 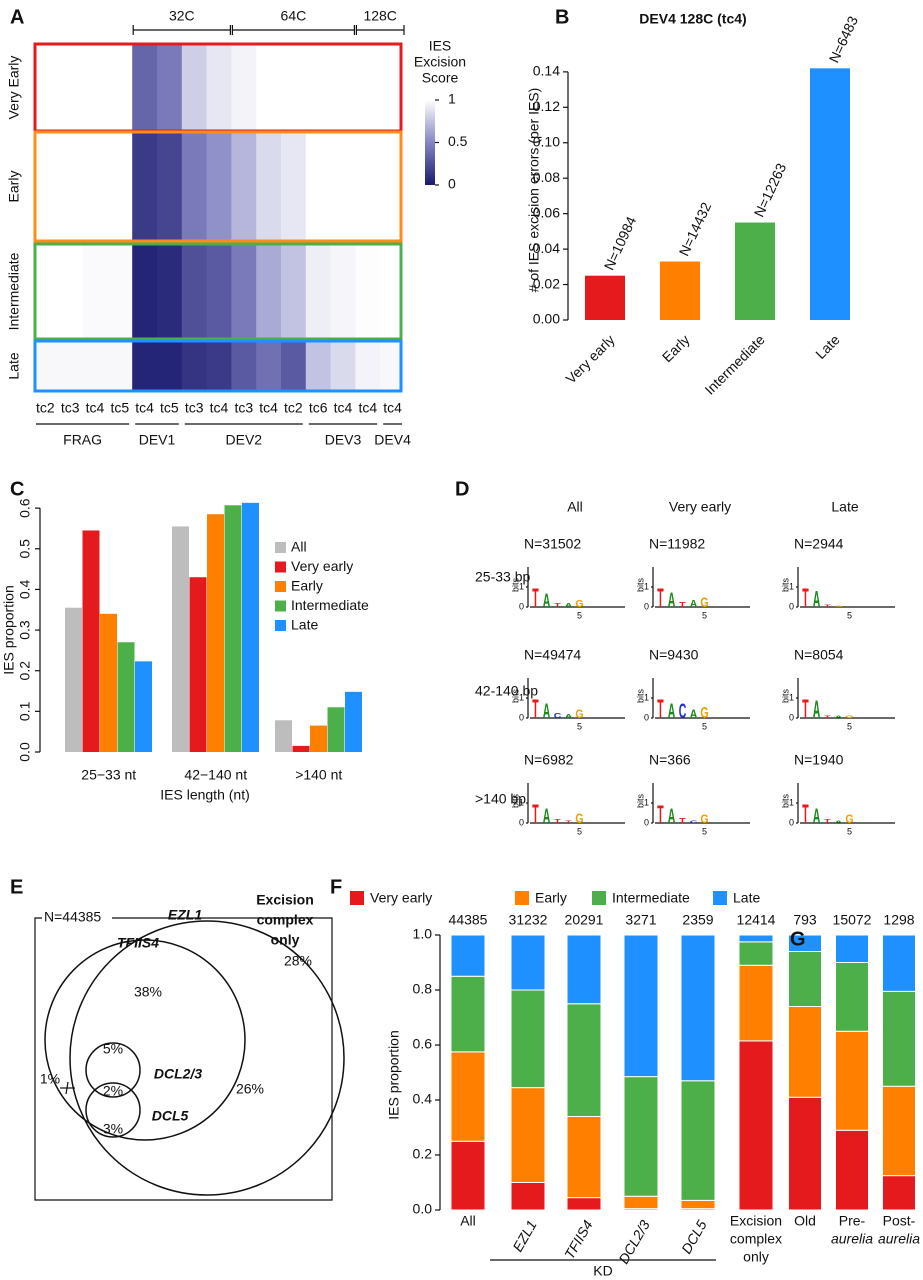 What do you see at coordinates (468, 920) in the screenshot?
I see `n-label: 44385` at bounding box center [468, 920].